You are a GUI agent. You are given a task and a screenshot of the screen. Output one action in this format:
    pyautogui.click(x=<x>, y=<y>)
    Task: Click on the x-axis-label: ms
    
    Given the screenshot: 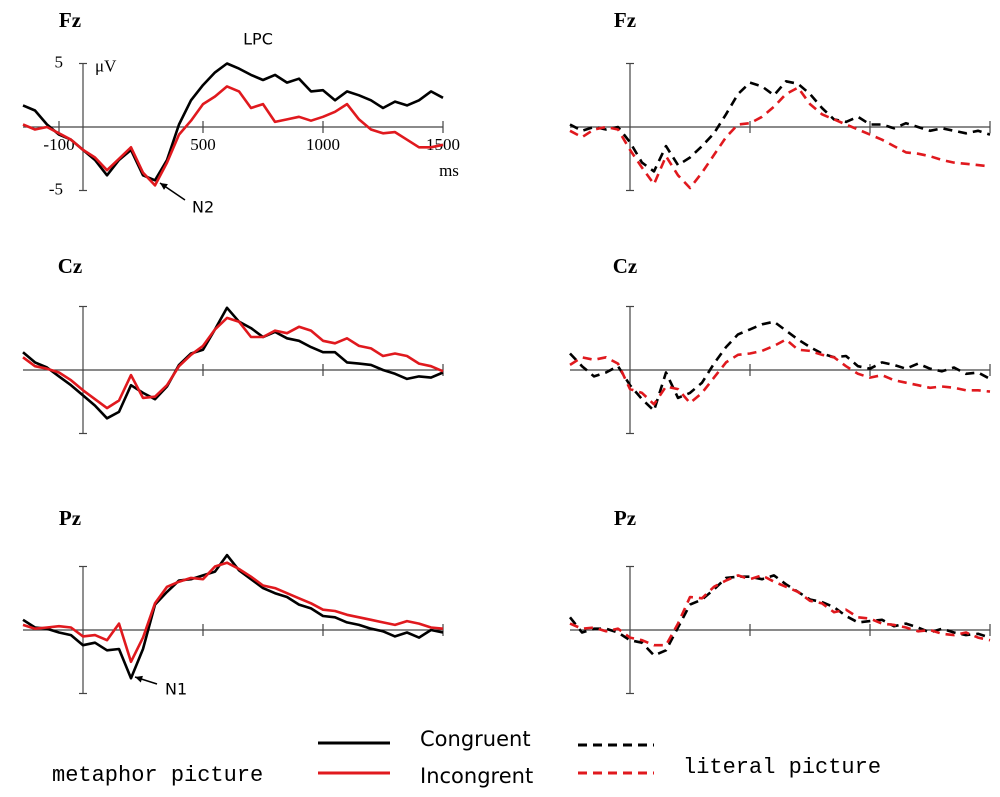 What is the action you would take?
    pyautogui.click(x=449, y=170)
    